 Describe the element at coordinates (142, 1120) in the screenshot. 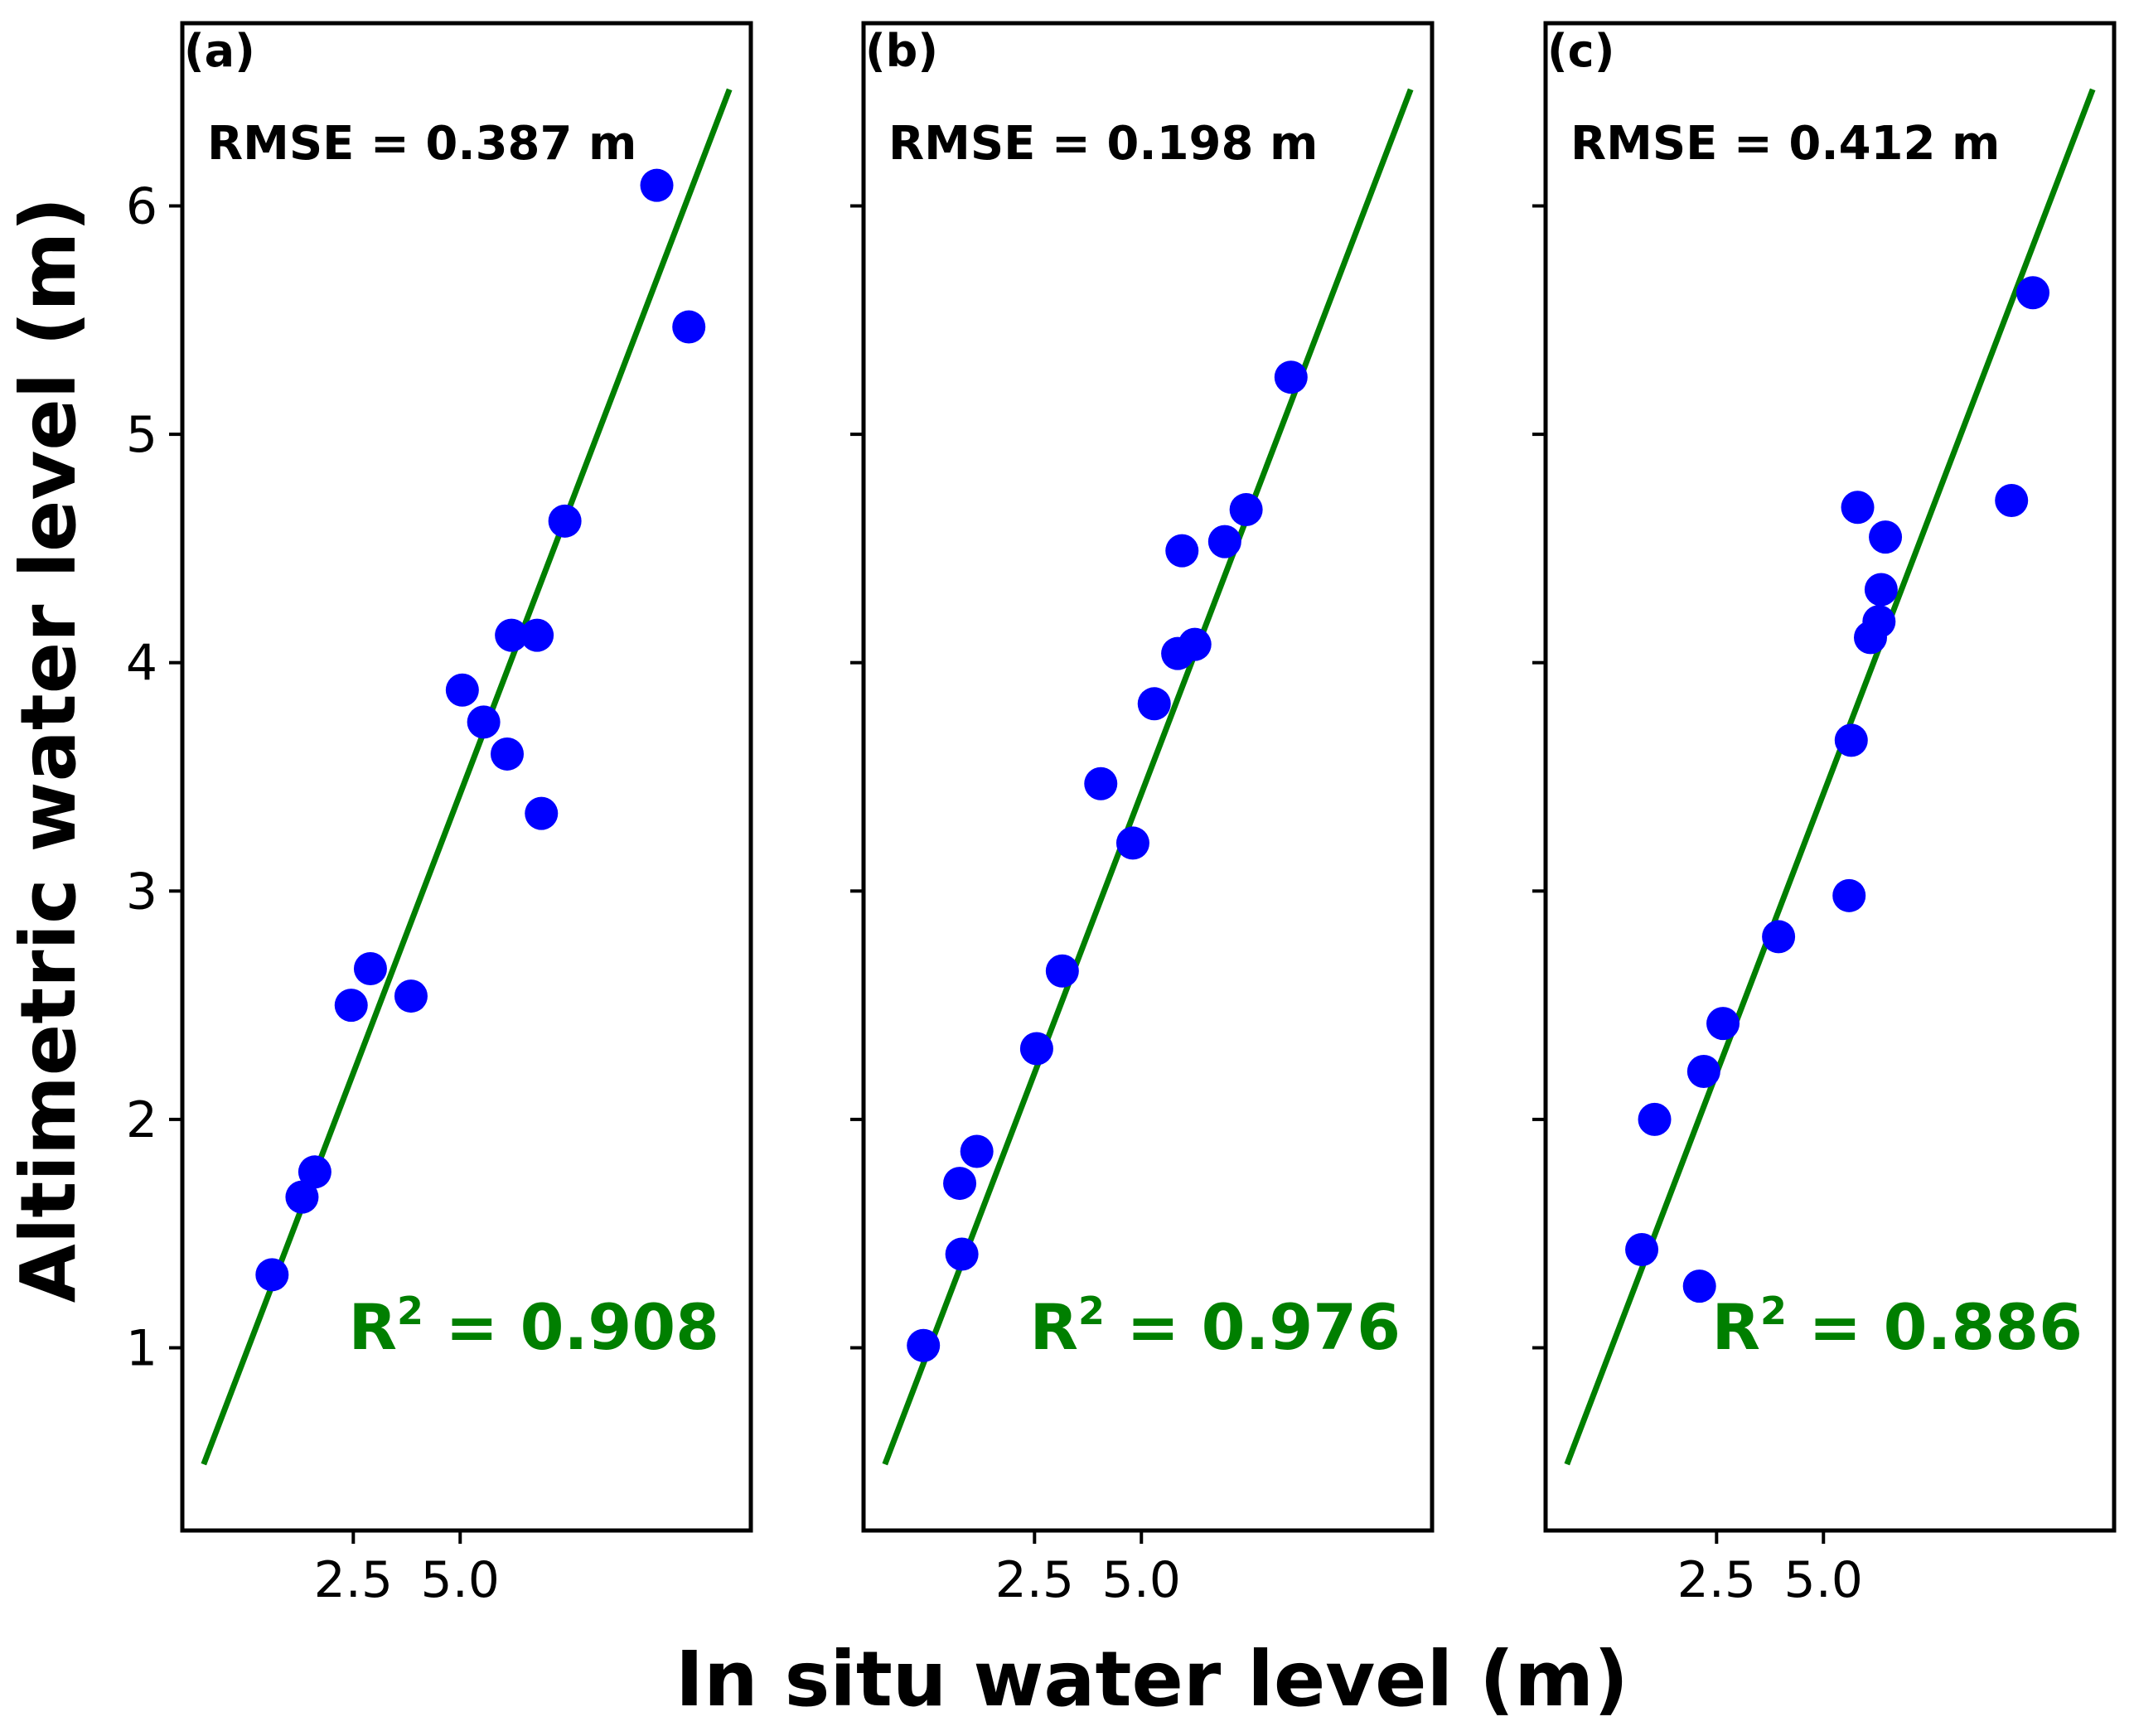

I see `y-tick-label: 2` at that location.